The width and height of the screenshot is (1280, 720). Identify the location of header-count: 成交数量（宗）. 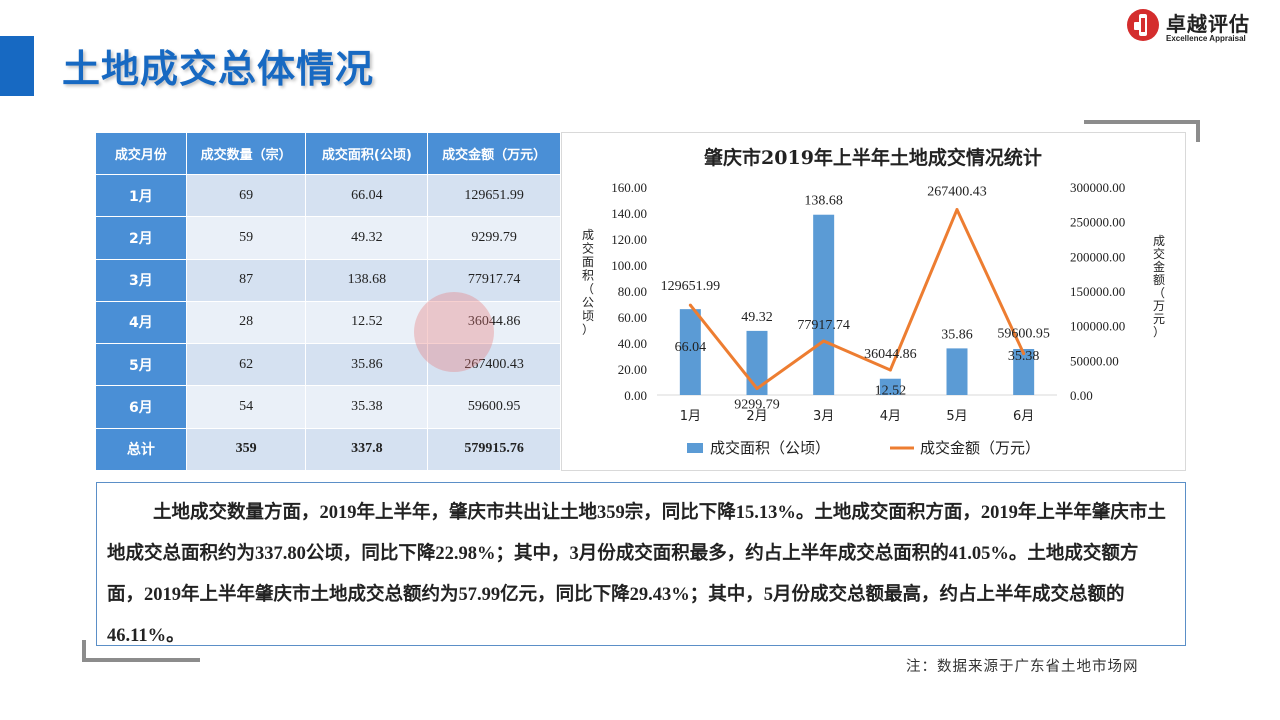
(246, 153).